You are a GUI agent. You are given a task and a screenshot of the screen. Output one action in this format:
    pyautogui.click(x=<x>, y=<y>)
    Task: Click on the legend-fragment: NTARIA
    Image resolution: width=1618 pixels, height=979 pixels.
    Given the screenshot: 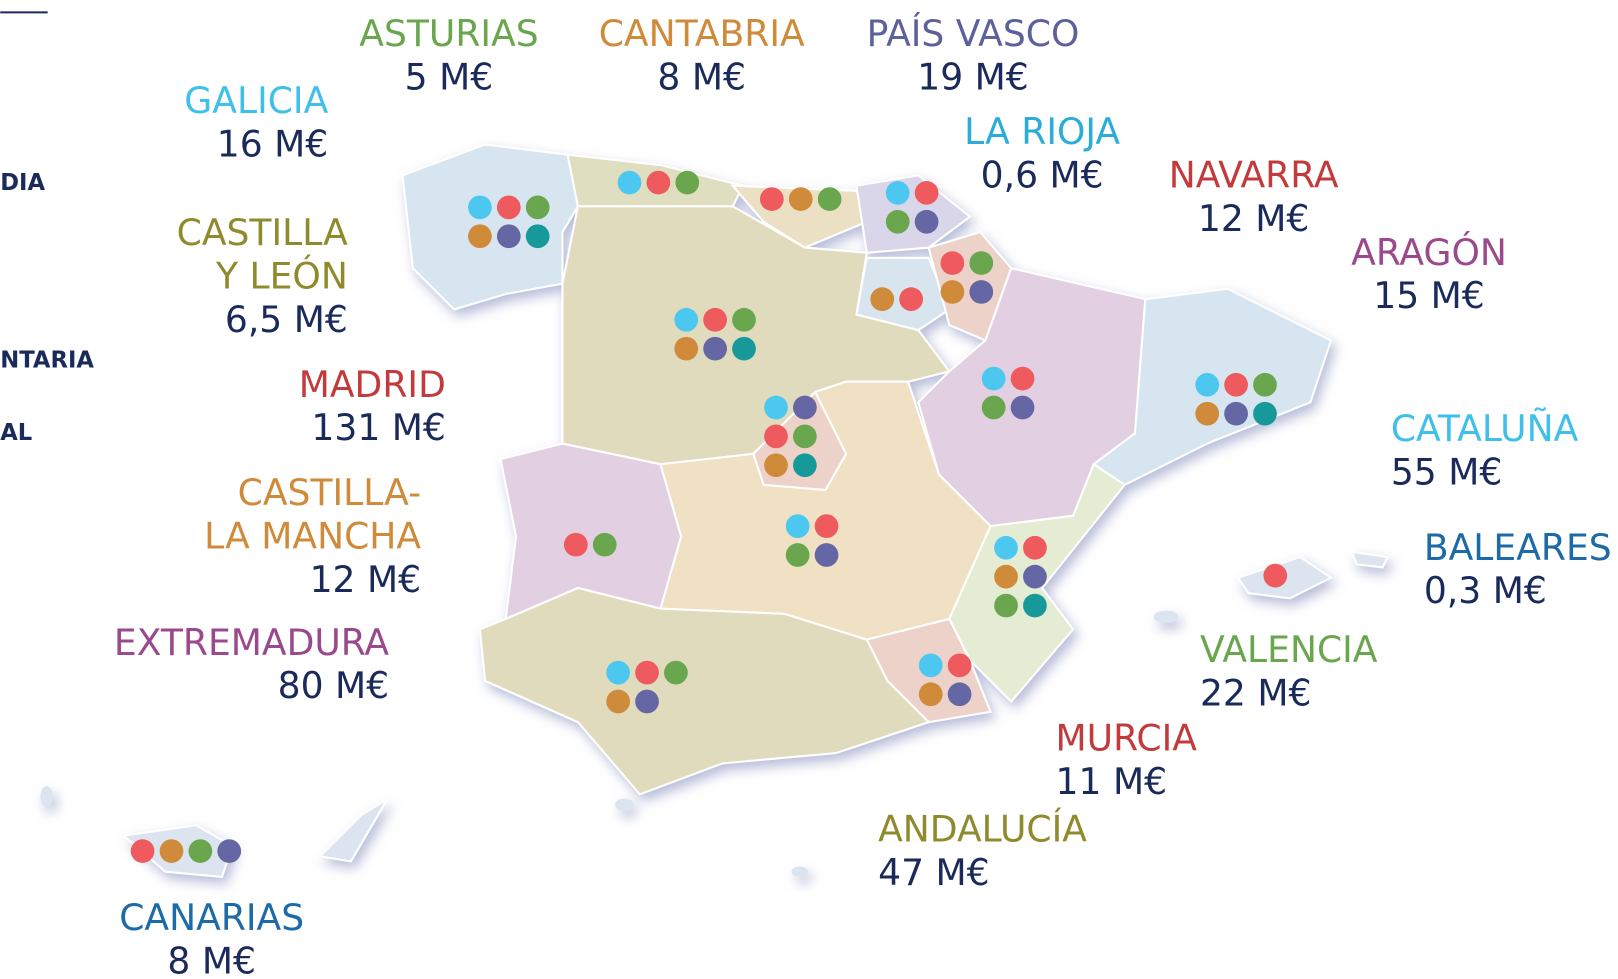 What is the action you would take?
    pyautogui.click(x=47, y=361)
    